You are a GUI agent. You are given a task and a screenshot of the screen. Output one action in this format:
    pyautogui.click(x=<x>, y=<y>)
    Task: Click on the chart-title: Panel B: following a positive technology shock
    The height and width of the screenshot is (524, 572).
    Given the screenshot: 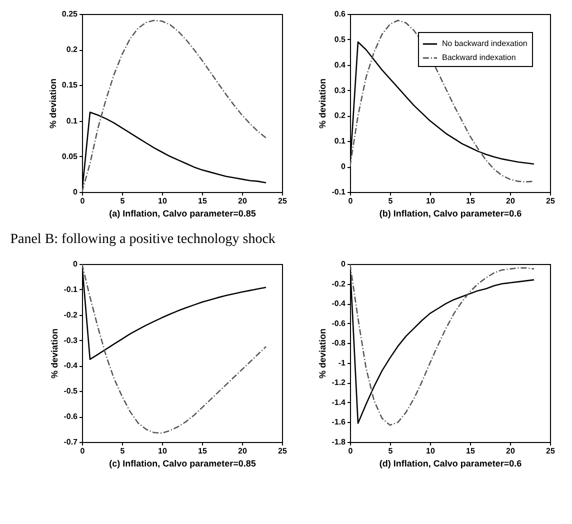 What is the action you would take?
    pyautogui.click(x=143, y=239)
    